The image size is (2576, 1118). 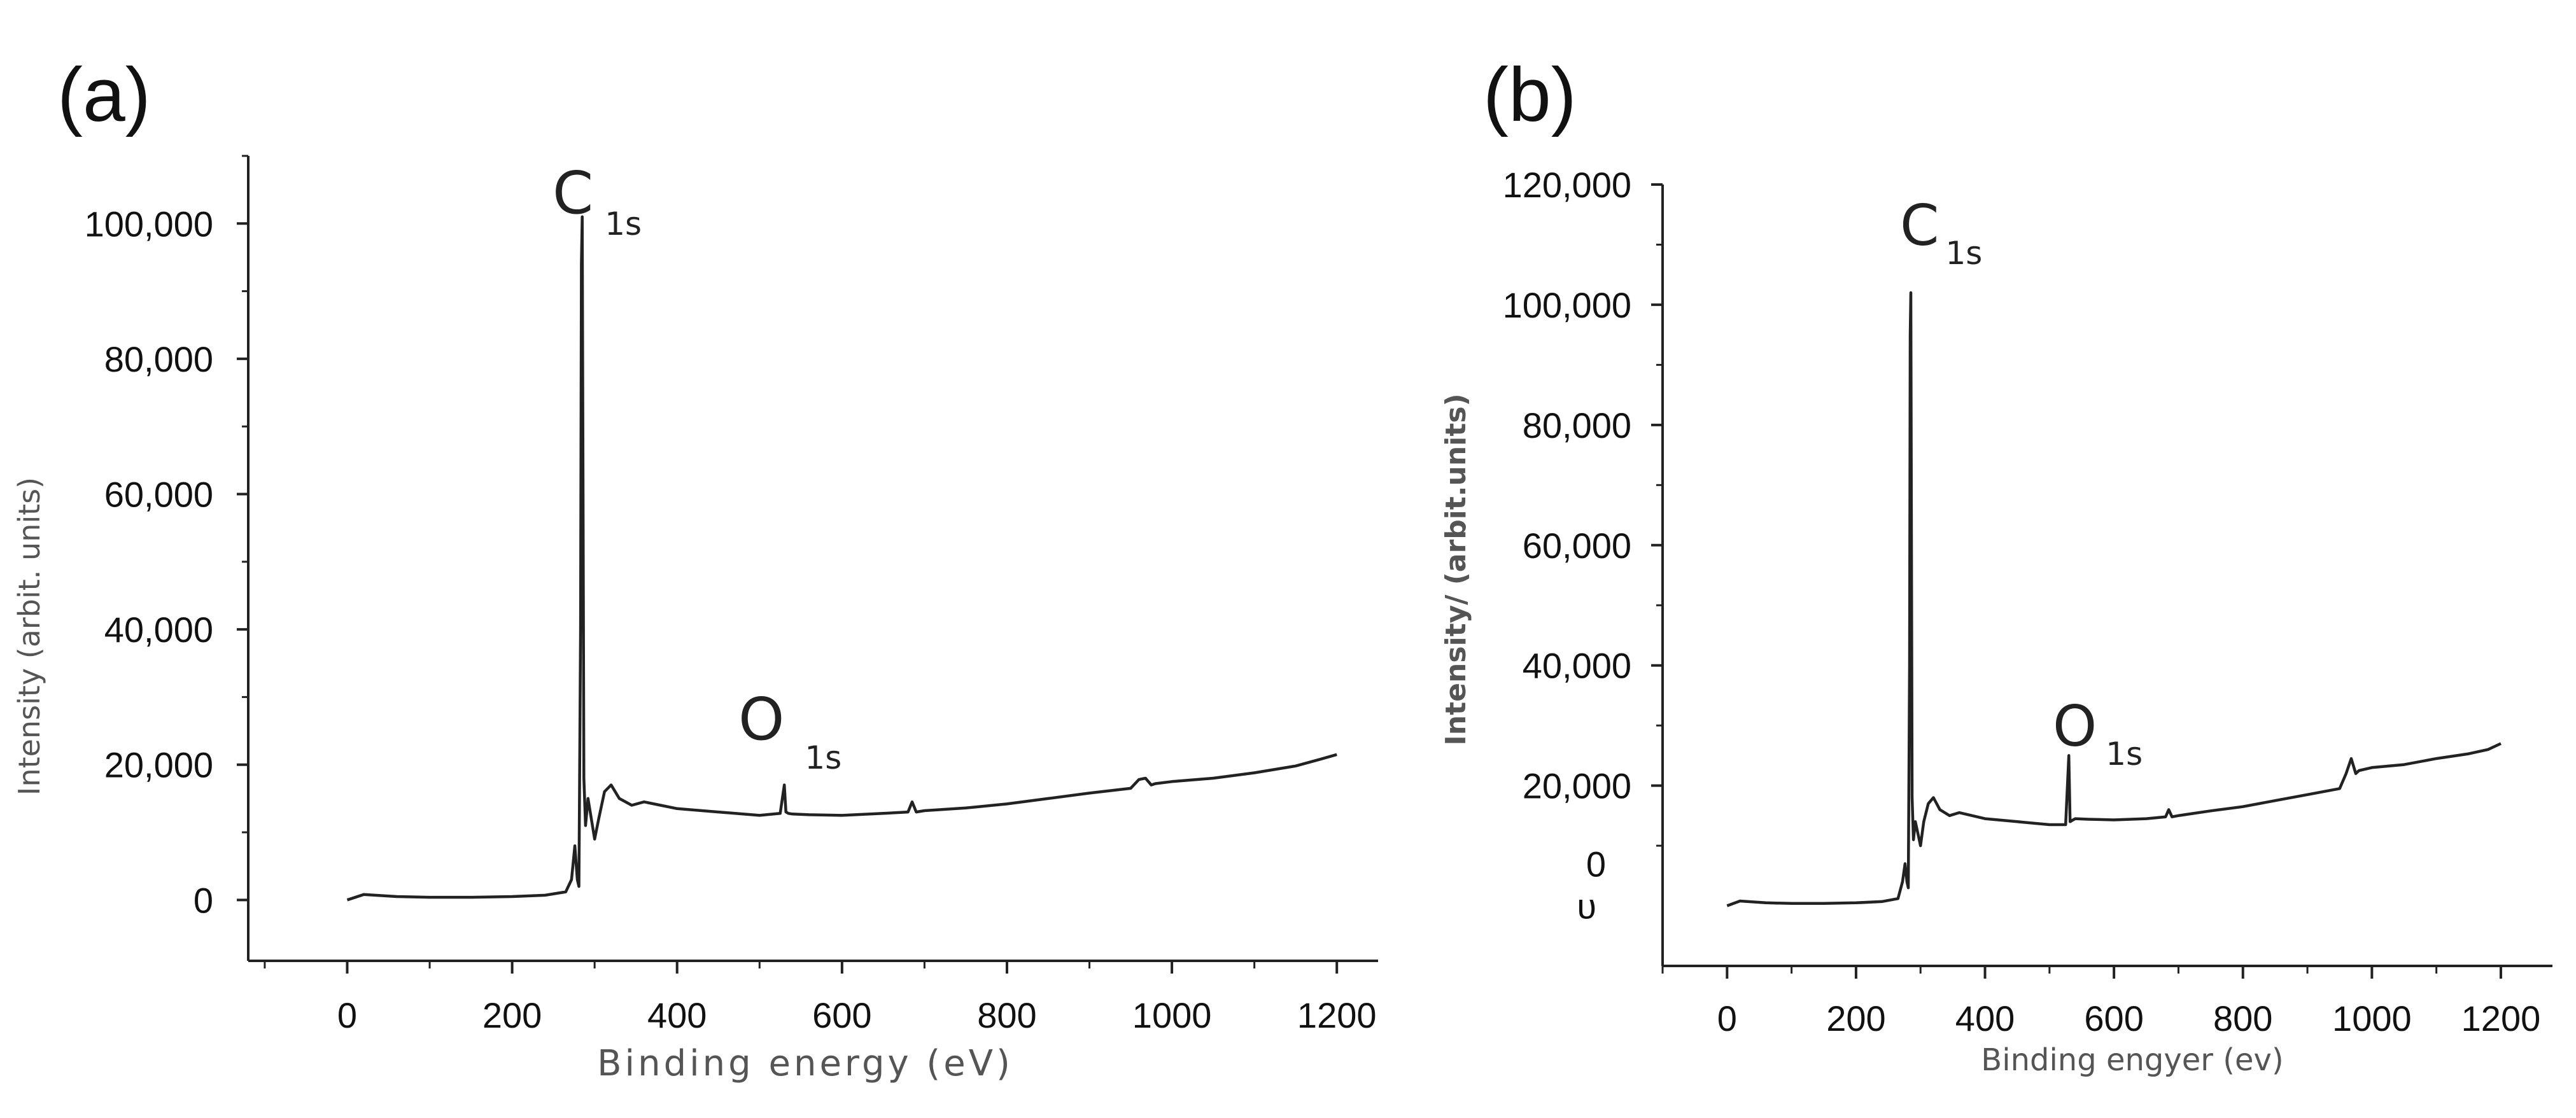 I want to click on panel-label-b: (b), so click(x=1530, y=94).